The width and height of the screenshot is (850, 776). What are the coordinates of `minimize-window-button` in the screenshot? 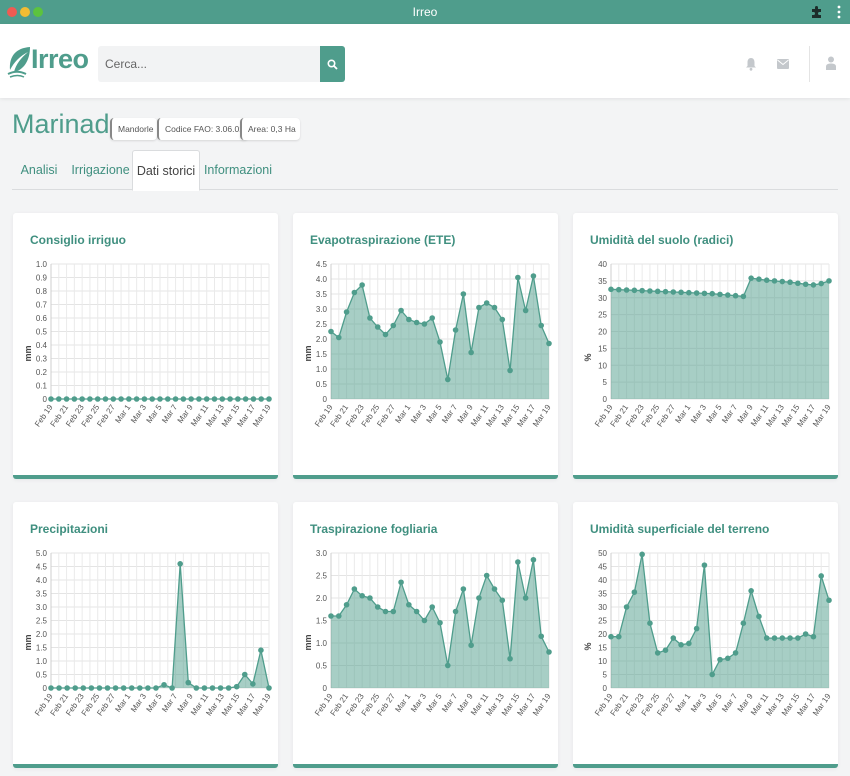 It's located at (25, 12).